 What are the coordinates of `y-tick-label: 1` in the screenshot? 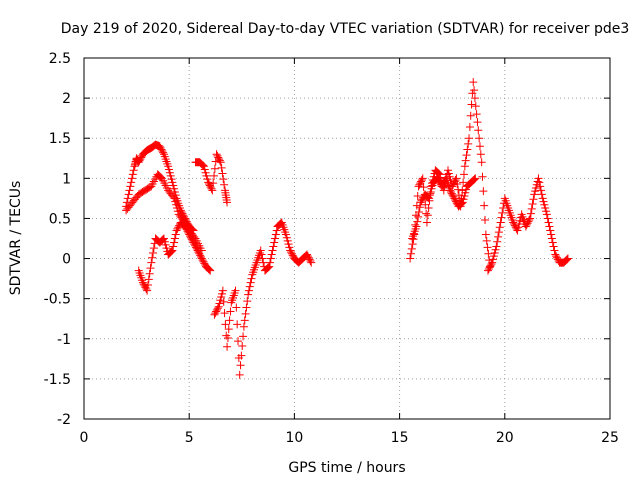 It's located at (66, 179).